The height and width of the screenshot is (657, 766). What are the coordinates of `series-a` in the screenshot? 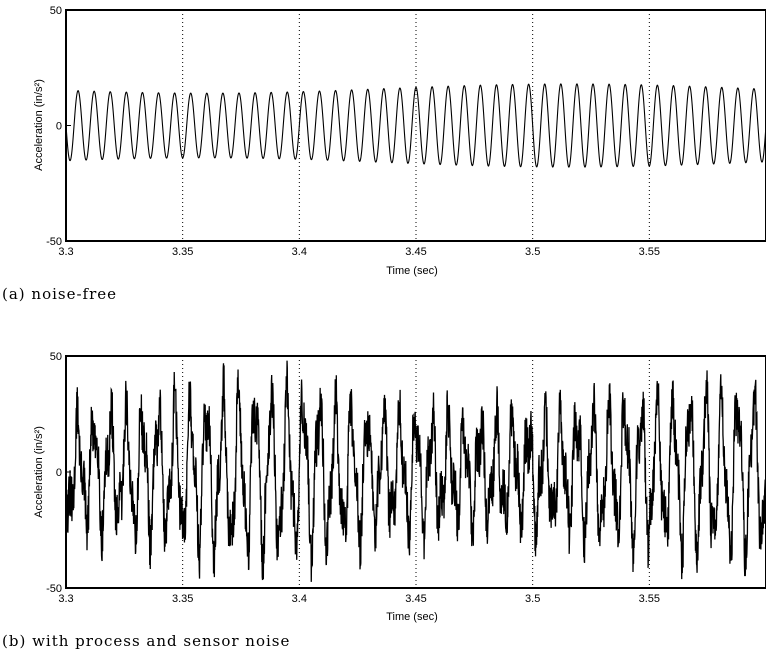 It's located at (415, 125).